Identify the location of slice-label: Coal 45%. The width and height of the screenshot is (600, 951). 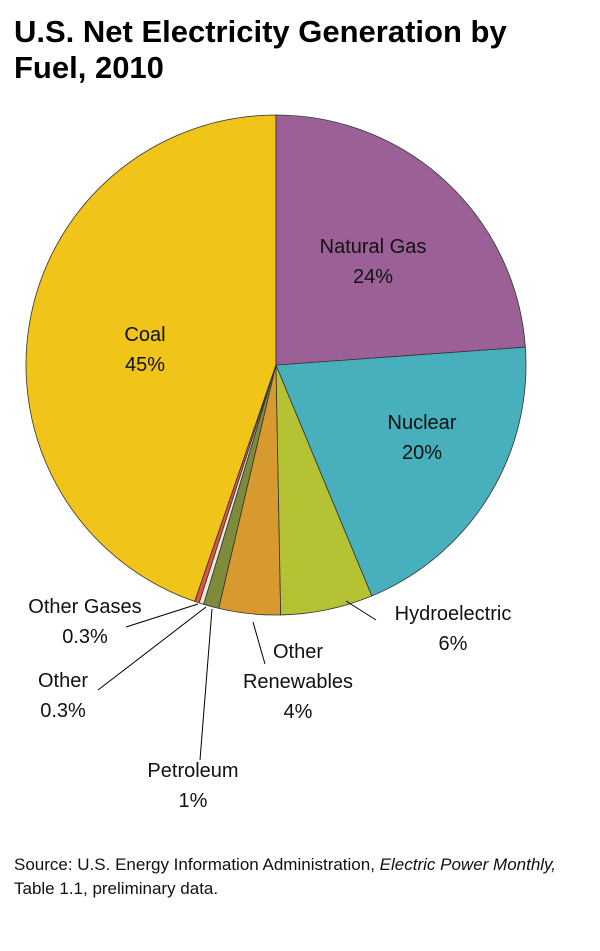
(145, 350).